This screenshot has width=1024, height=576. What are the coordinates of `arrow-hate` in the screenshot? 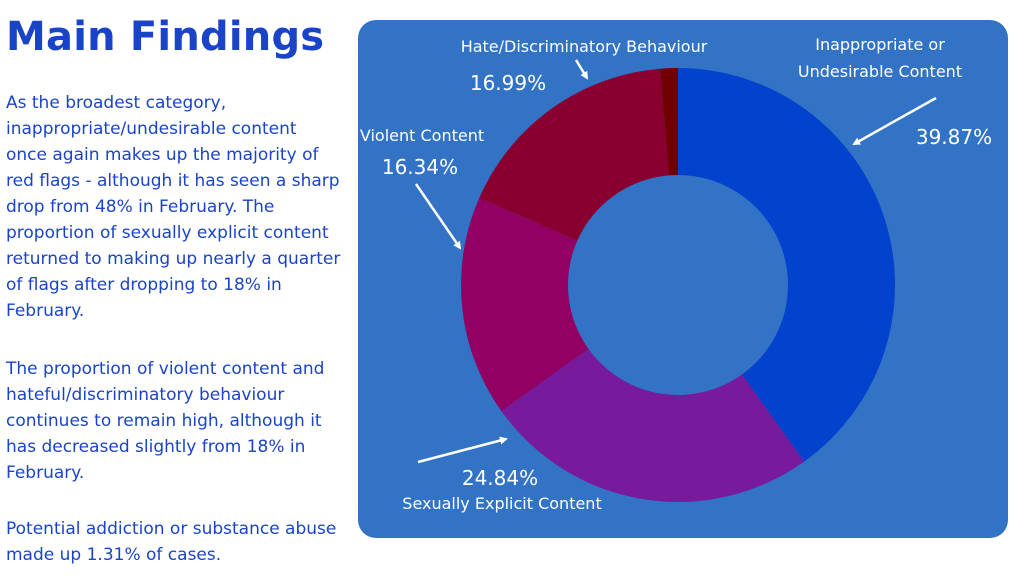 It's located at (581, 69).